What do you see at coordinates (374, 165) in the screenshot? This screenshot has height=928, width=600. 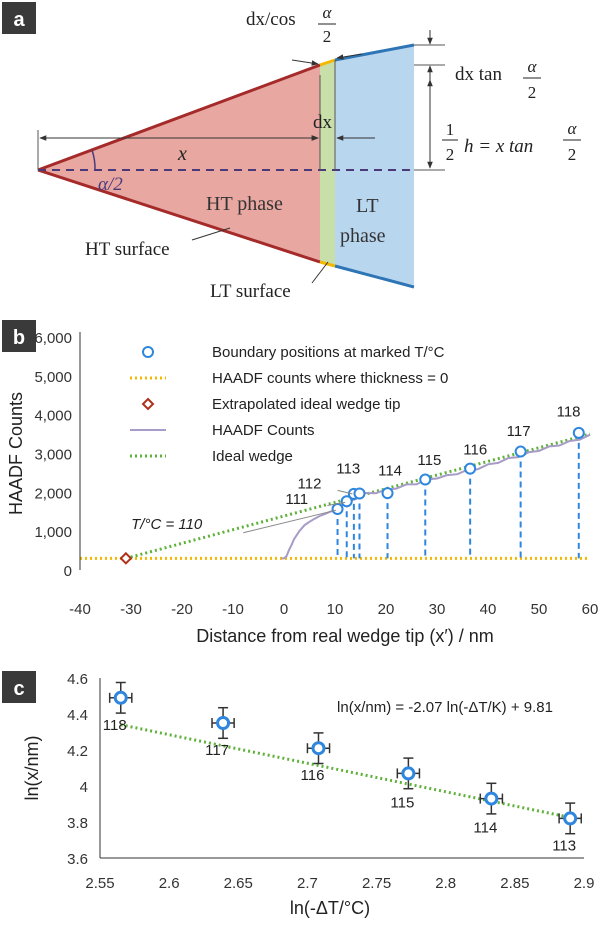 I see `lt-phase-region` at bounding box center [374, 165].